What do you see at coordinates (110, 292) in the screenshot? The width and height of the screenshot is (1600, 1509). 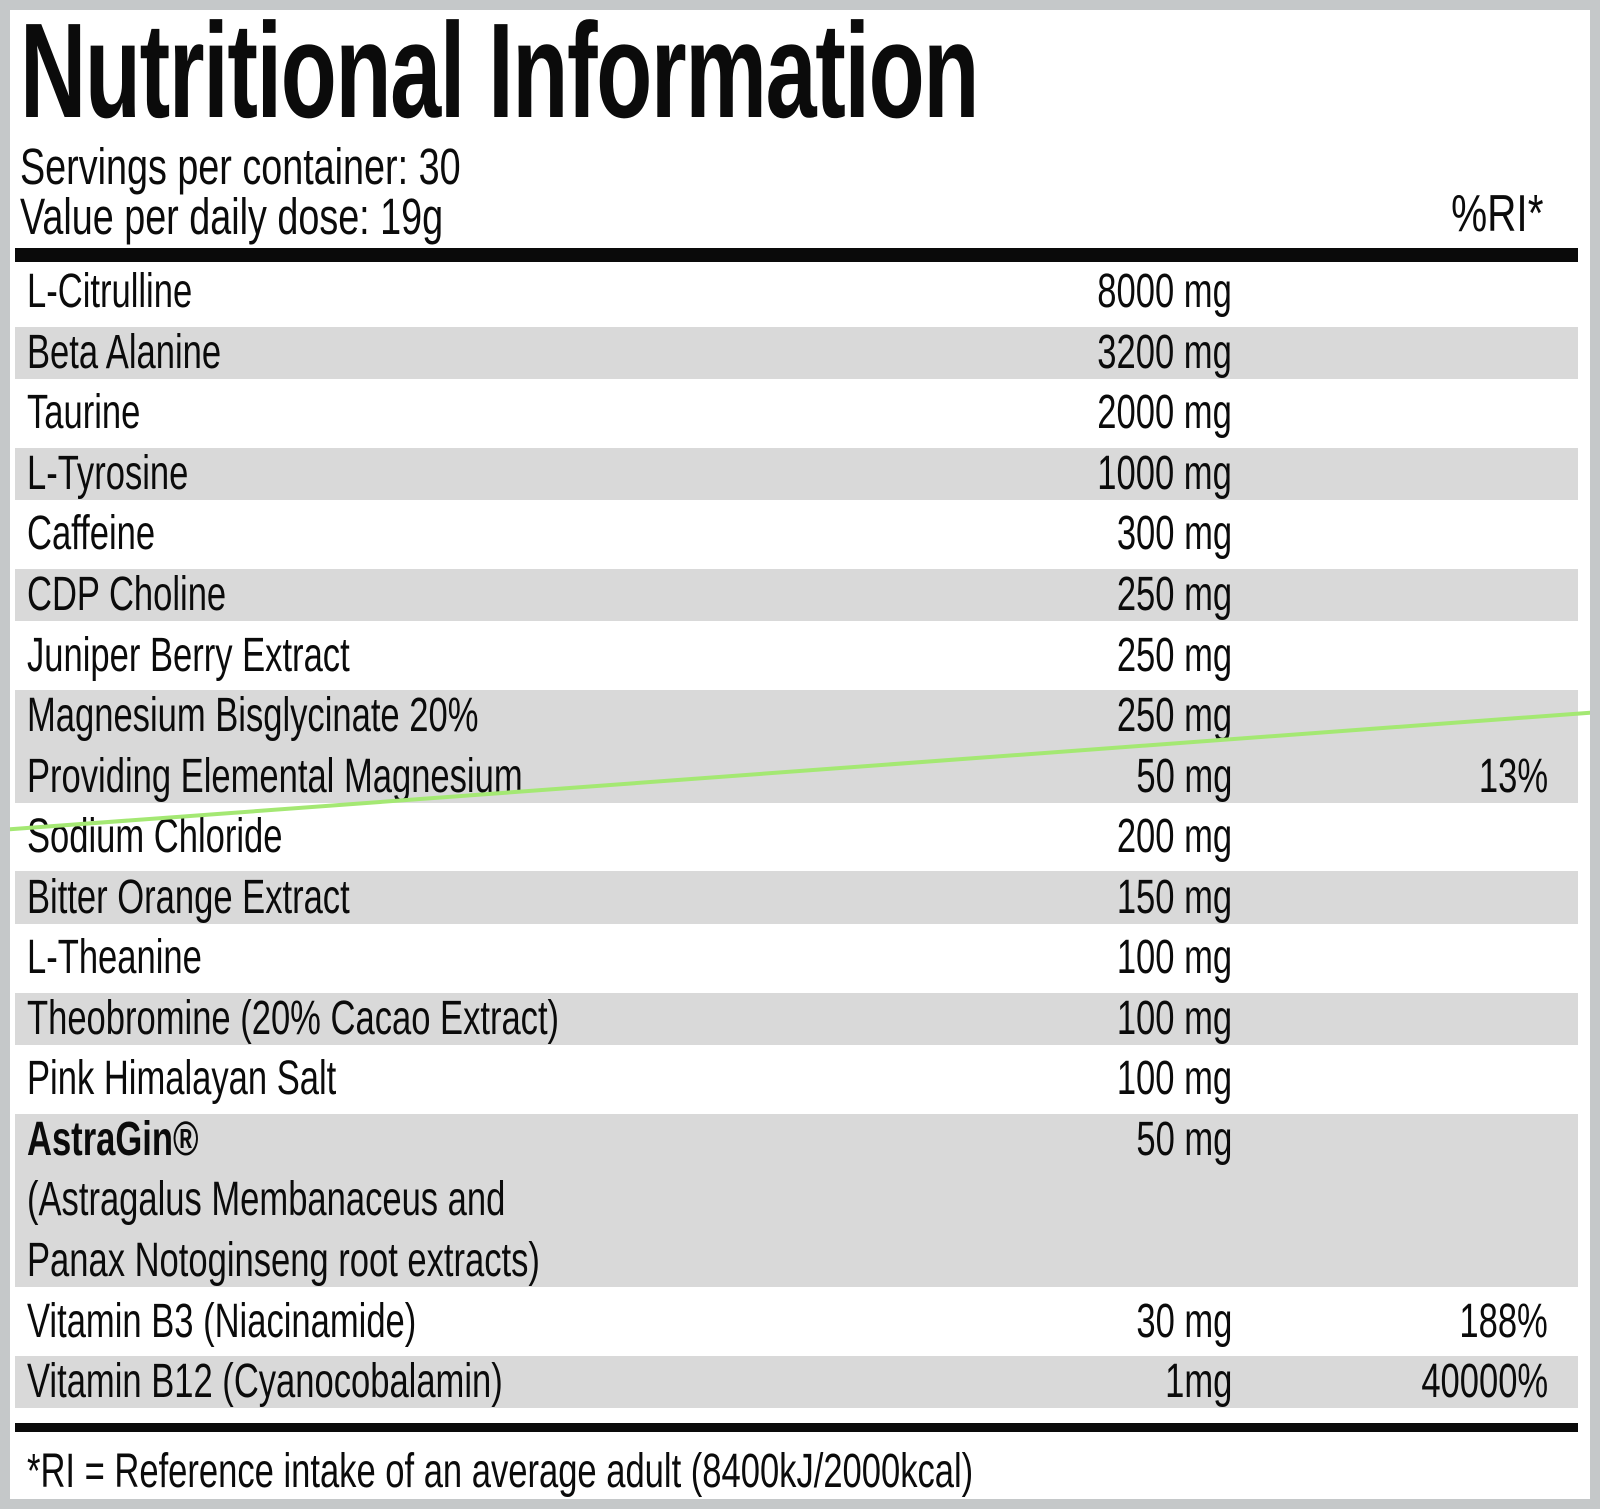 I see `ingredient-name: L-Citrulline` at bounding box center [110, 292].